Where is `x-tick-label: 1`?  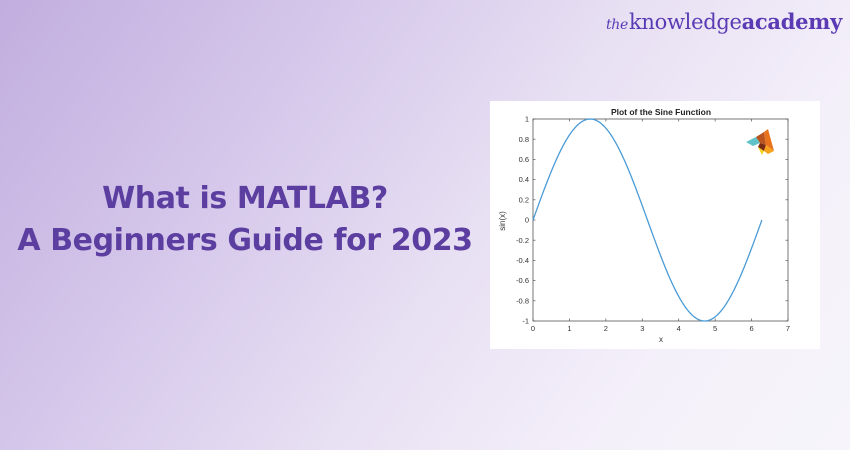
x-tick-label: 1 is located at coordinates (569, 328).